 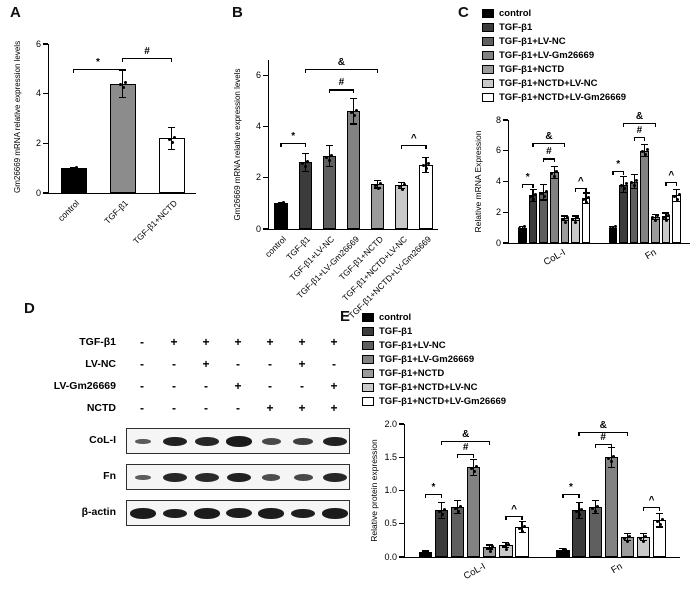 What do you see at coordinates (412, 373) in the screenshot?
I see `legend-item-label: TGF-β1+NCTD` at bounding box center [412, 373].